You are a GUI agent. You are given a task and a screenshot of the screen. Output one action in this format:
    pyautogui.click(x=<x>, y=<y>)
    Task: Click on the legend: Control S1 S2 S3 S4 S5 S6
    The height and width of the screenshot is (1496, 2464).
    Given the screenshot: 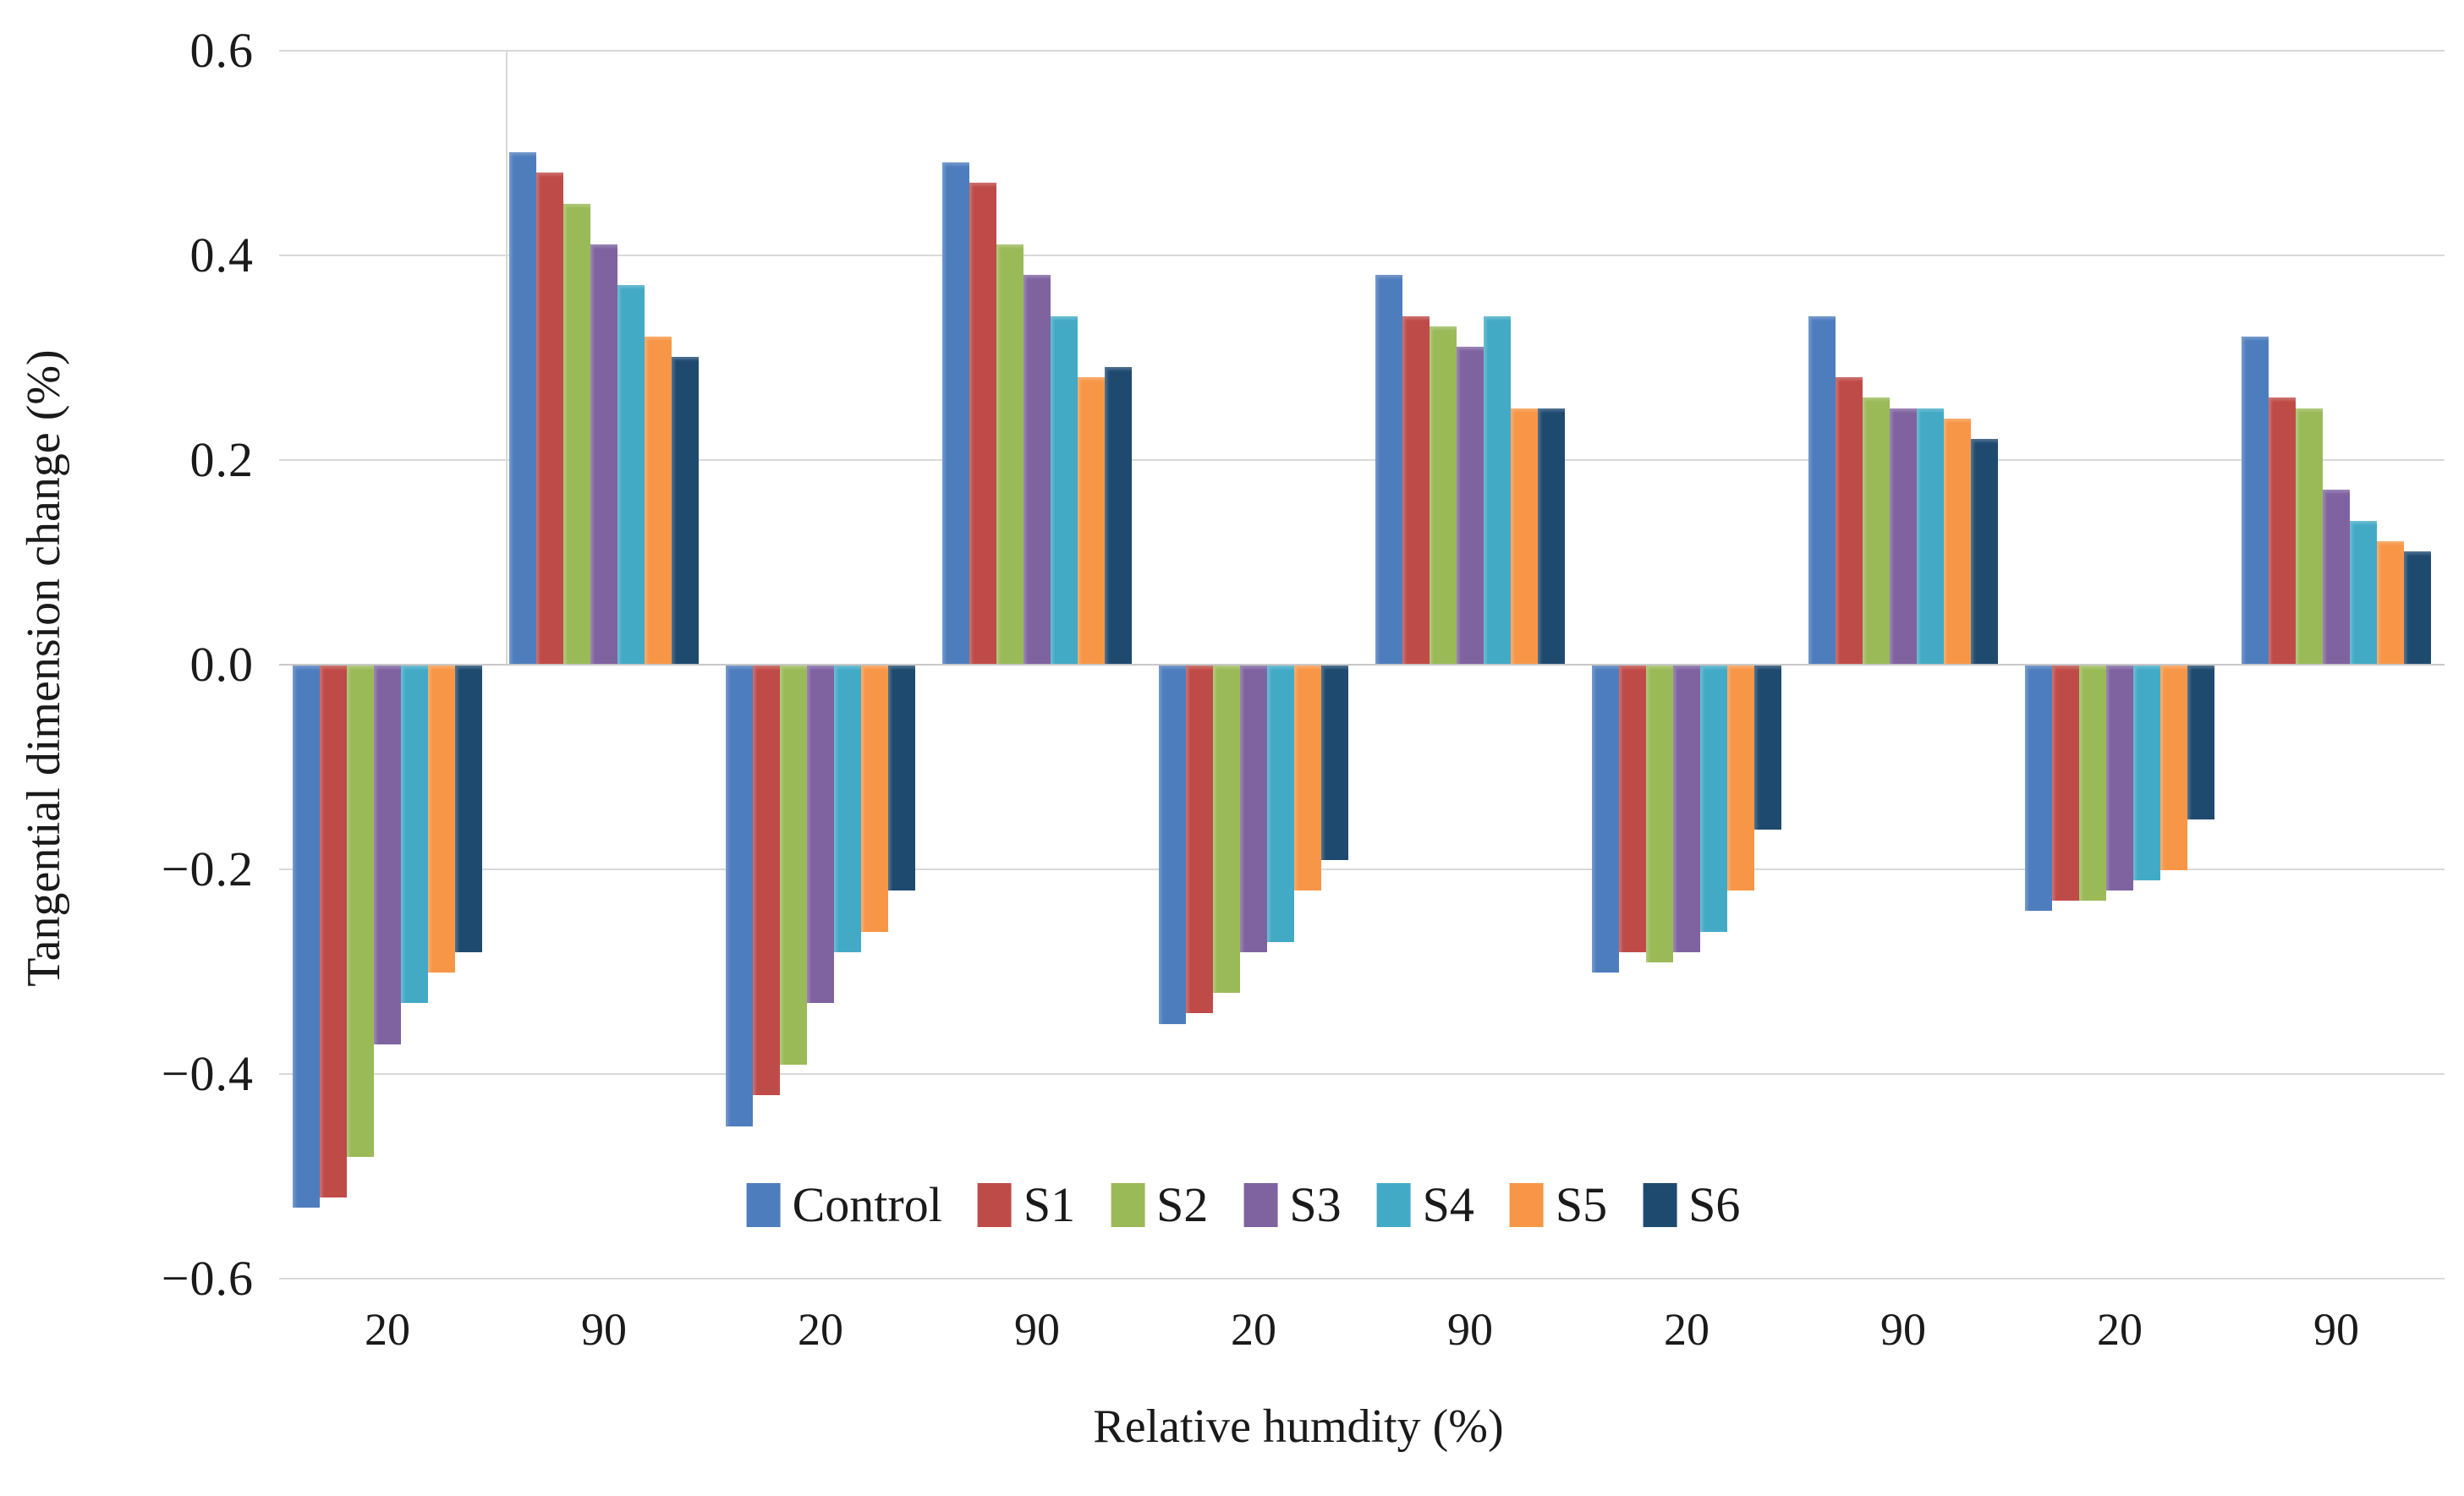 What is the action you would take?
    pyautogui.click(x=1243, y=1204)
    